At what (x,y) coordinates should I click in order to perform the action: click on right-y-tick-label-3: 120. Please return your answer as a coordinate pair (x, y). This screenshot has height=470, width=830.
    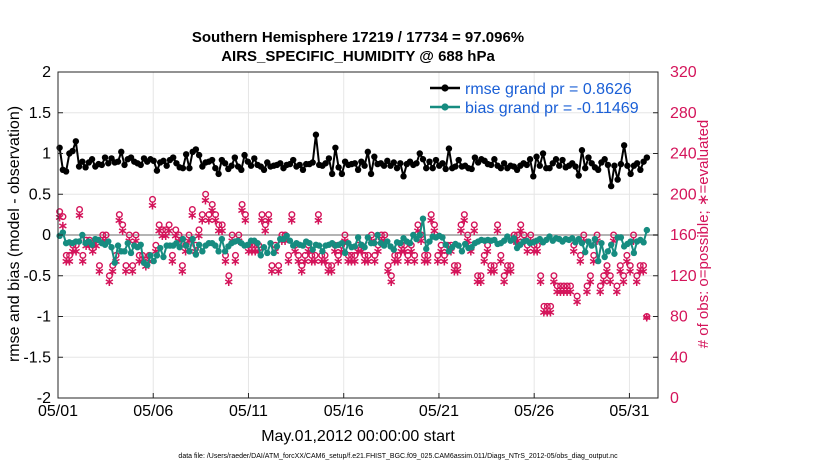
    Looking at the image, I should click on (683, 276).